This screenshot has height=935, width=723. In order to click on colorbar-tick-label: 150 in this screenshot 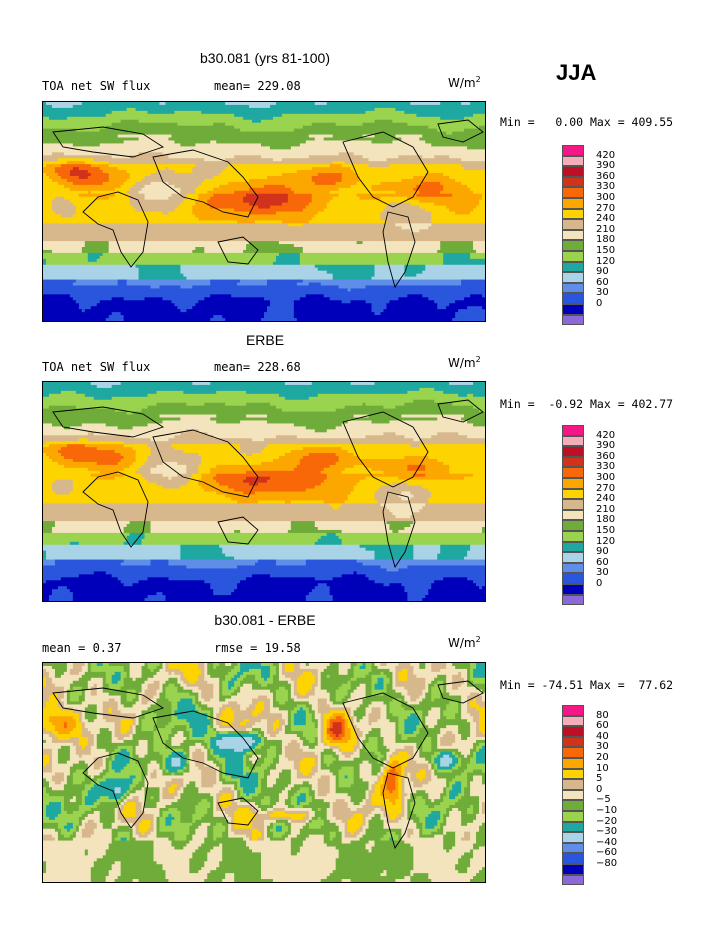, I will do `click(606, 250)`.